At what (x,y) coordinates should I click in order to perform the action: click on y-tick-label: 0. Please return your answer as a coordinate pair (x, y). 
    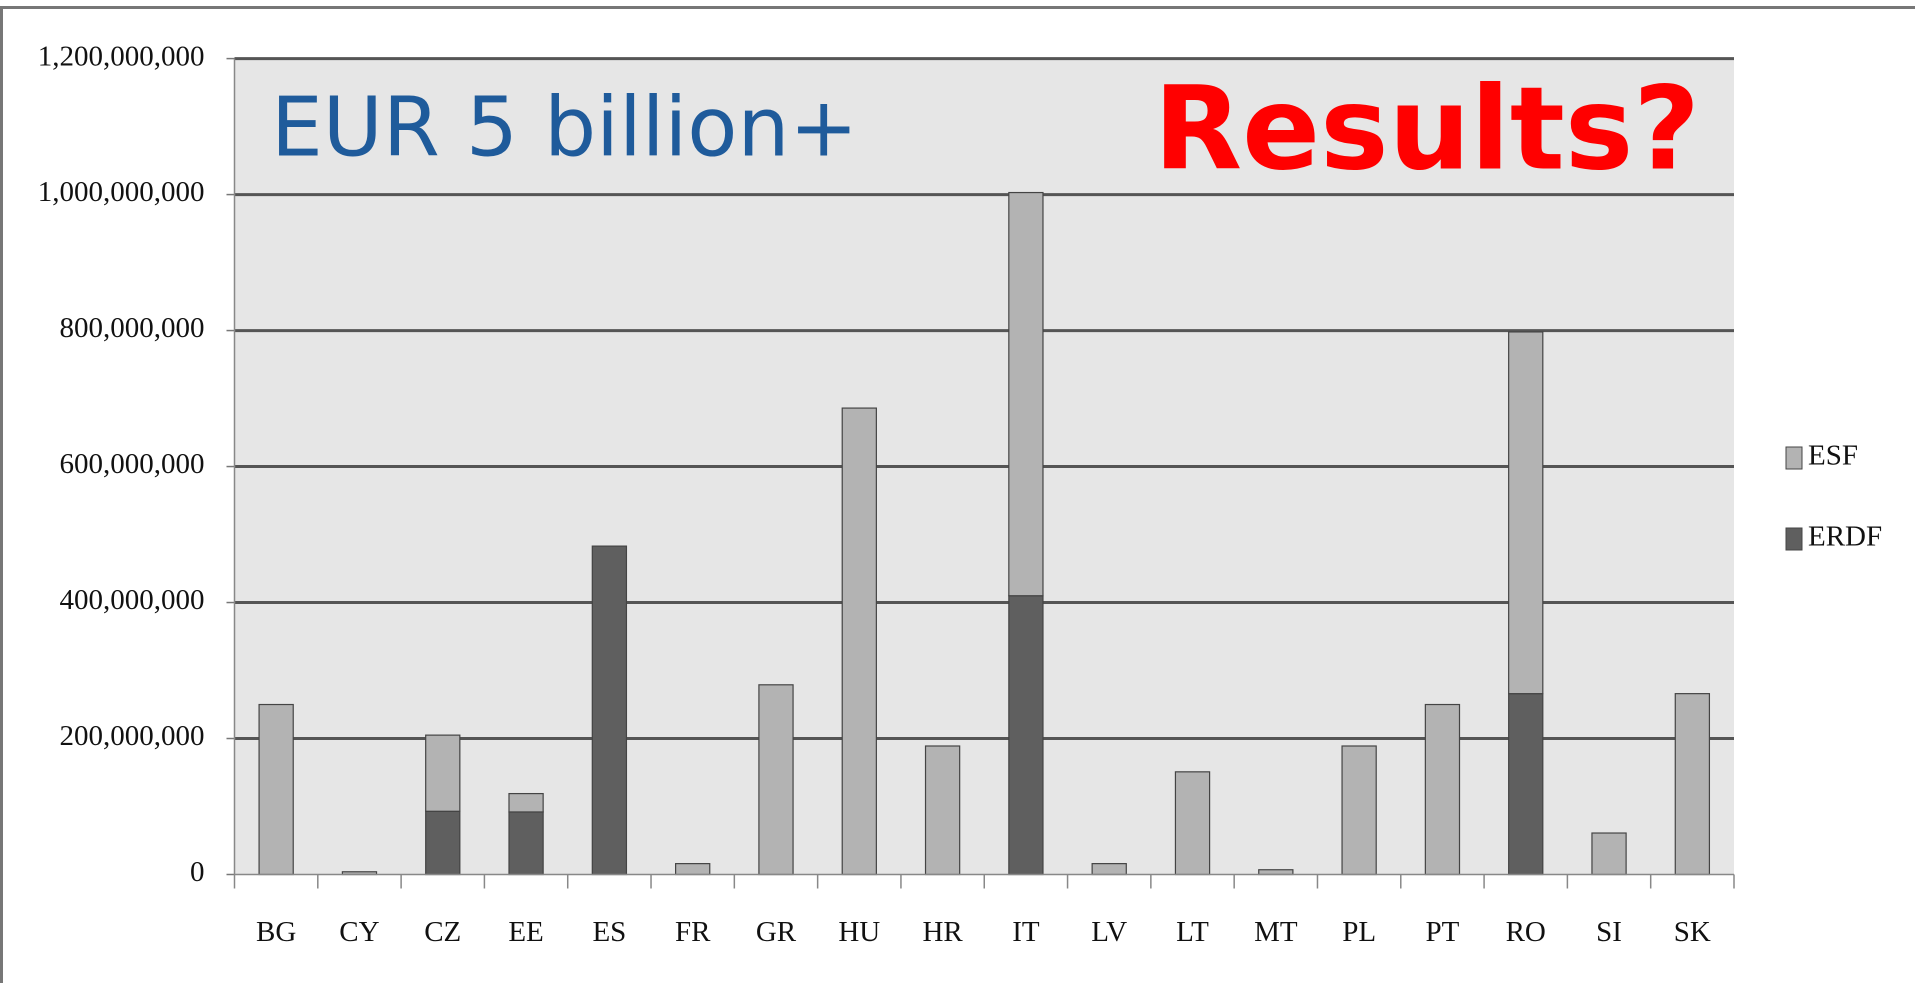
    Looking at the image, I should click on (197, 872).